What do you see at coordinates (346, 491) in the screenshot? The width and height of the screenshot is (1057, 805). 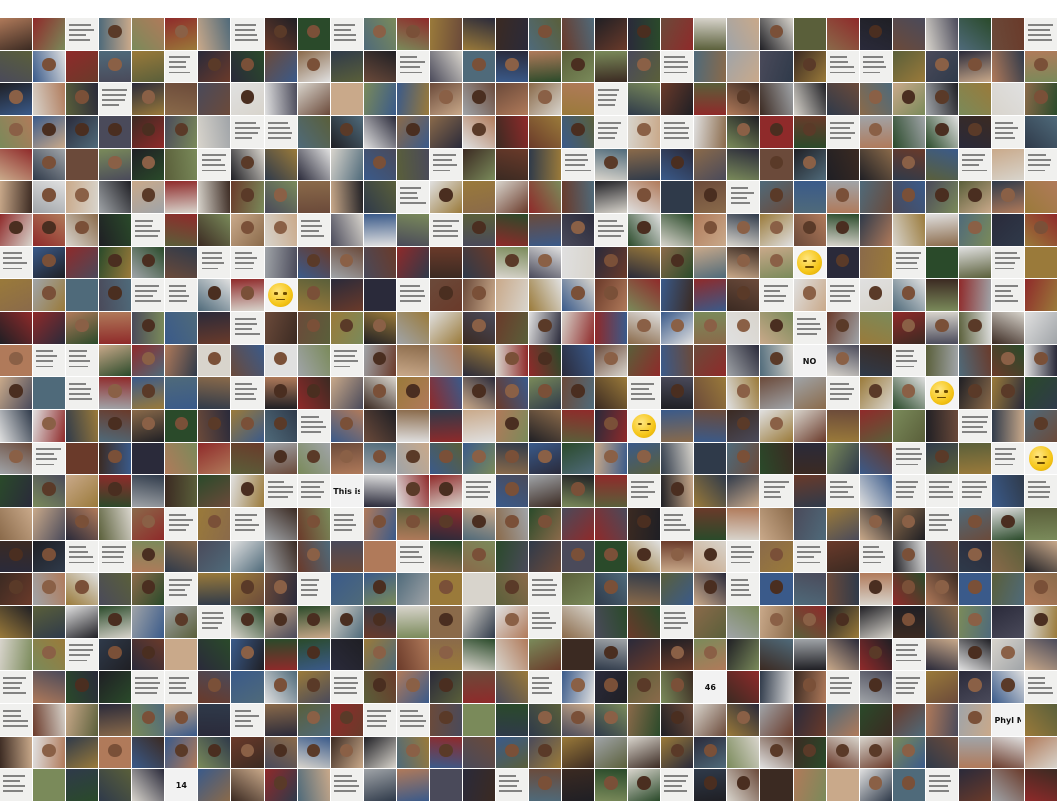 I see `mosaic-tile: This is deep` at bounding box center [346, 491].